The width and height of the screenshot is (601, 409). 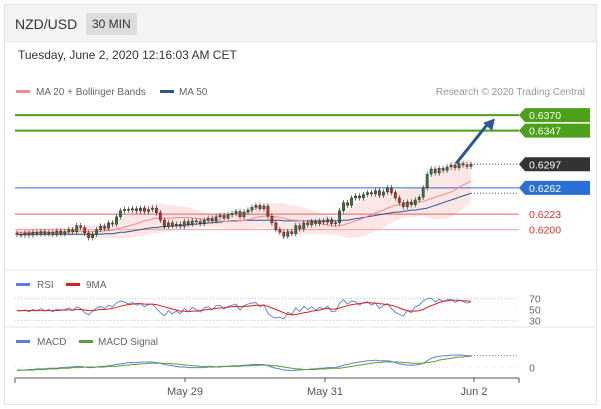 What do you see at coordinates (128, 342) in the screenshot?
I see `macd-signal-legend-label: MACD Signal` at bounding box center [128, 342].